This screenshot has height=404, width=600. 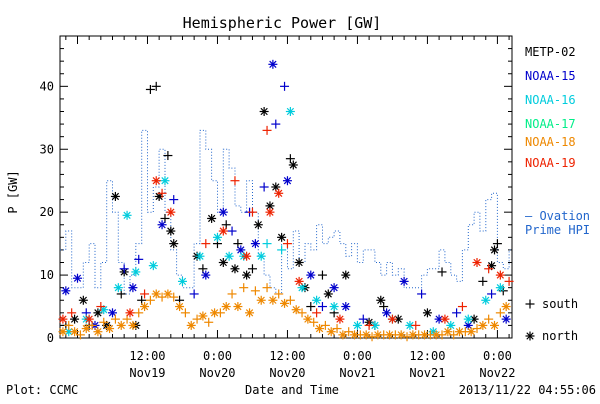 I want to click on x-tick-date-label: Nov20, so click(x=287, y=373).